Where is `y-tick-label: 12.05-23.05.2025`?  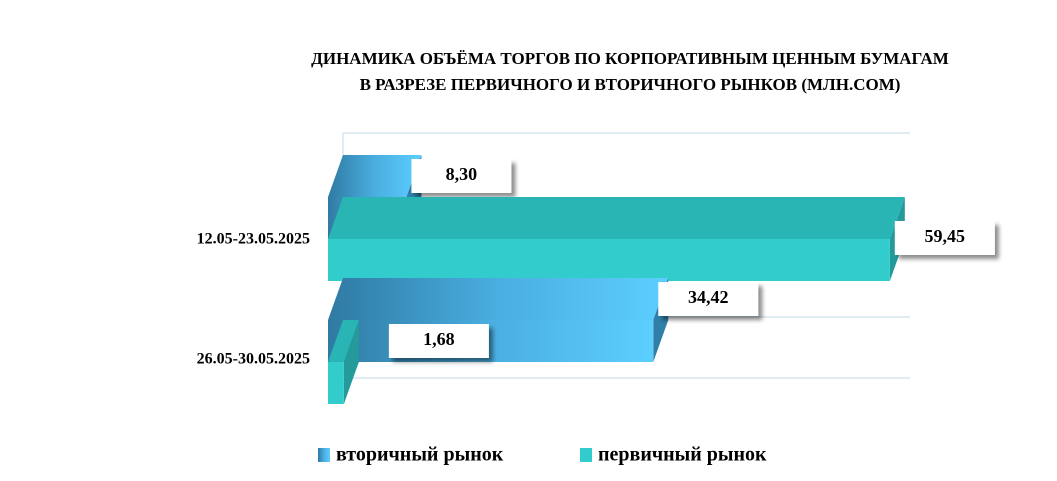
y-tick-label: 12.05-23.05.2025 is located at coordinates (253, 239).